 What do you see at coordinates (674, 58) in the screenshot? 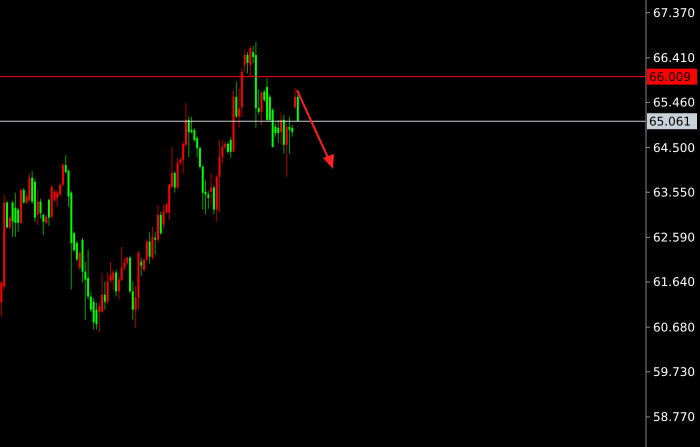
I see `y-tick-label: 66.410` at bounding box center [674, 58].